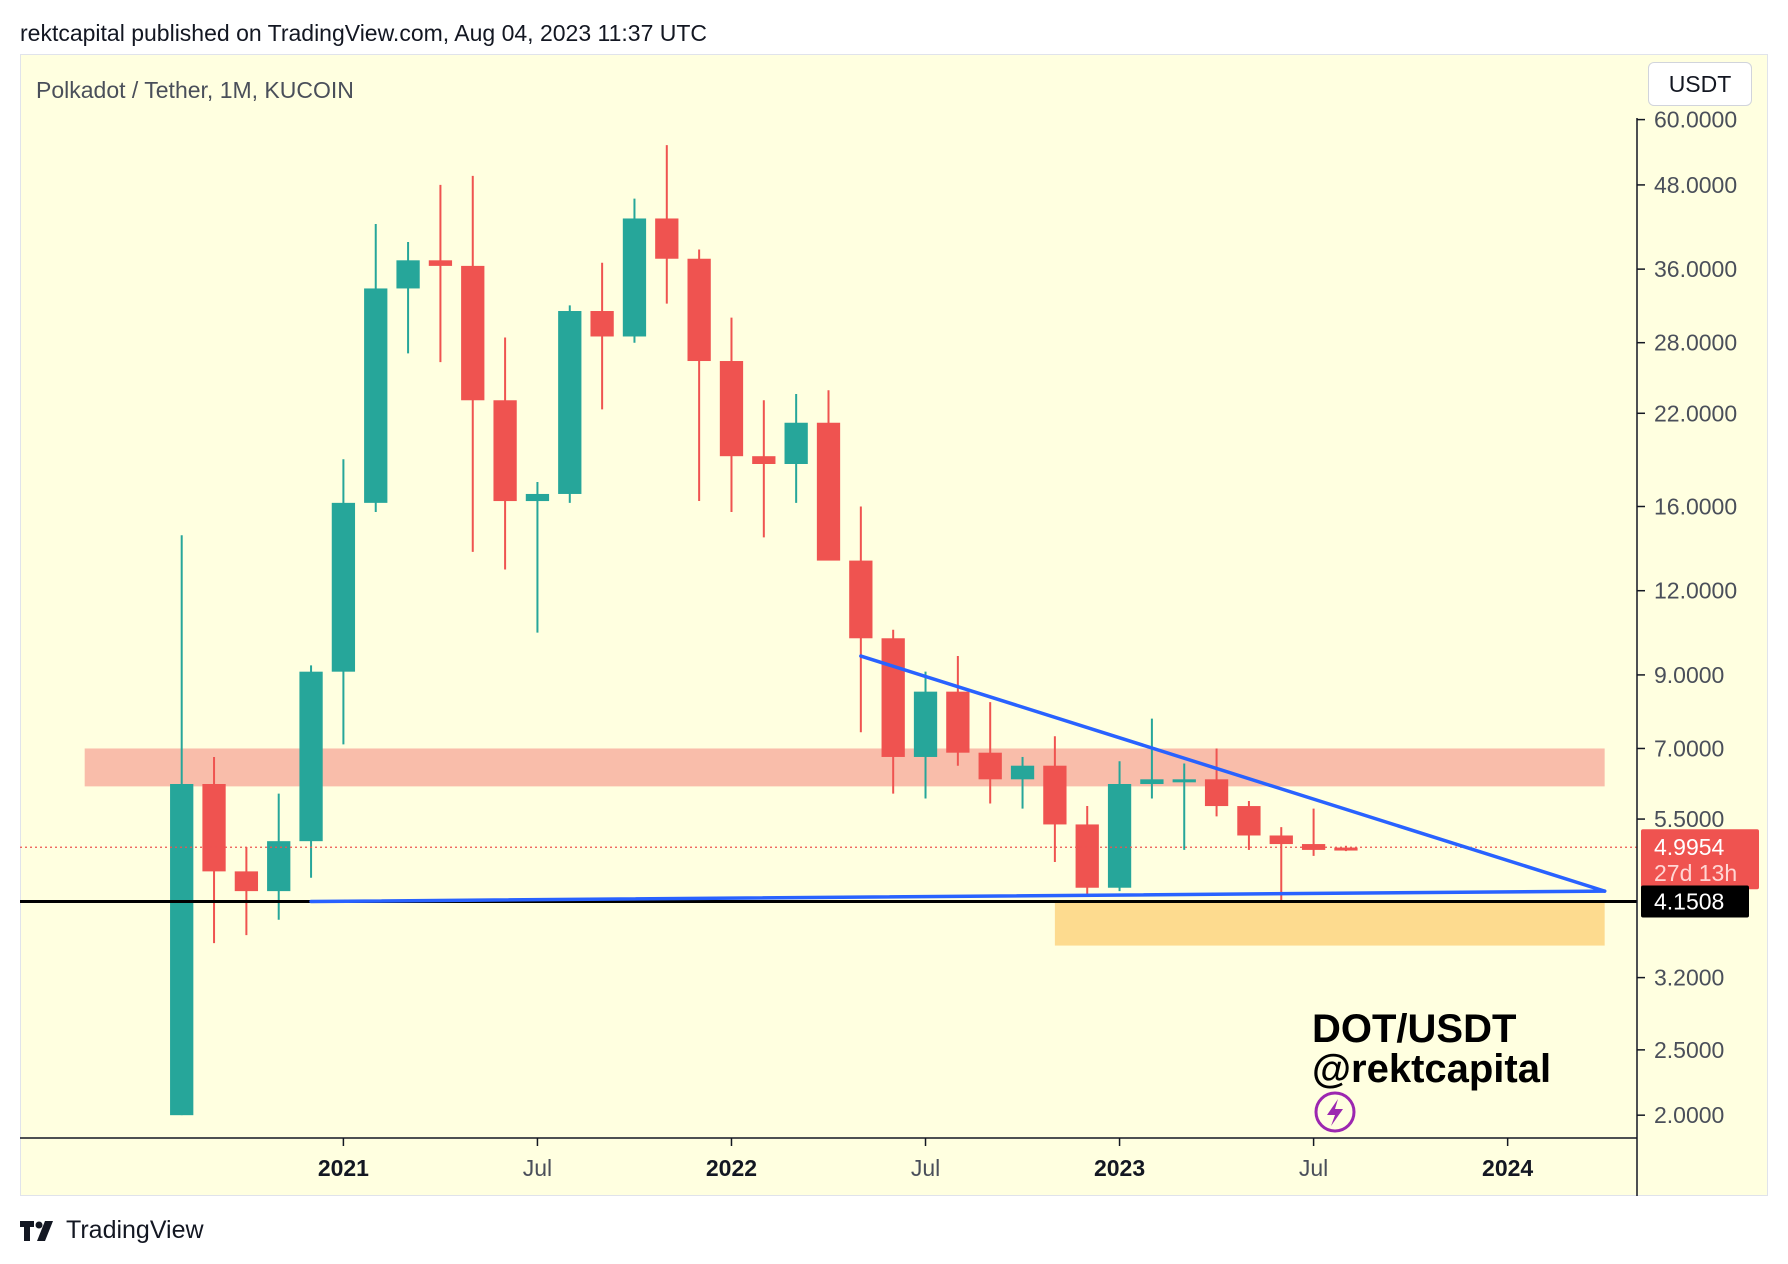  What do you see at coordinates (1119, 1168) in the screenshot?
I see `x-tick-label: 2023` at bounding box center [1119, 1168].